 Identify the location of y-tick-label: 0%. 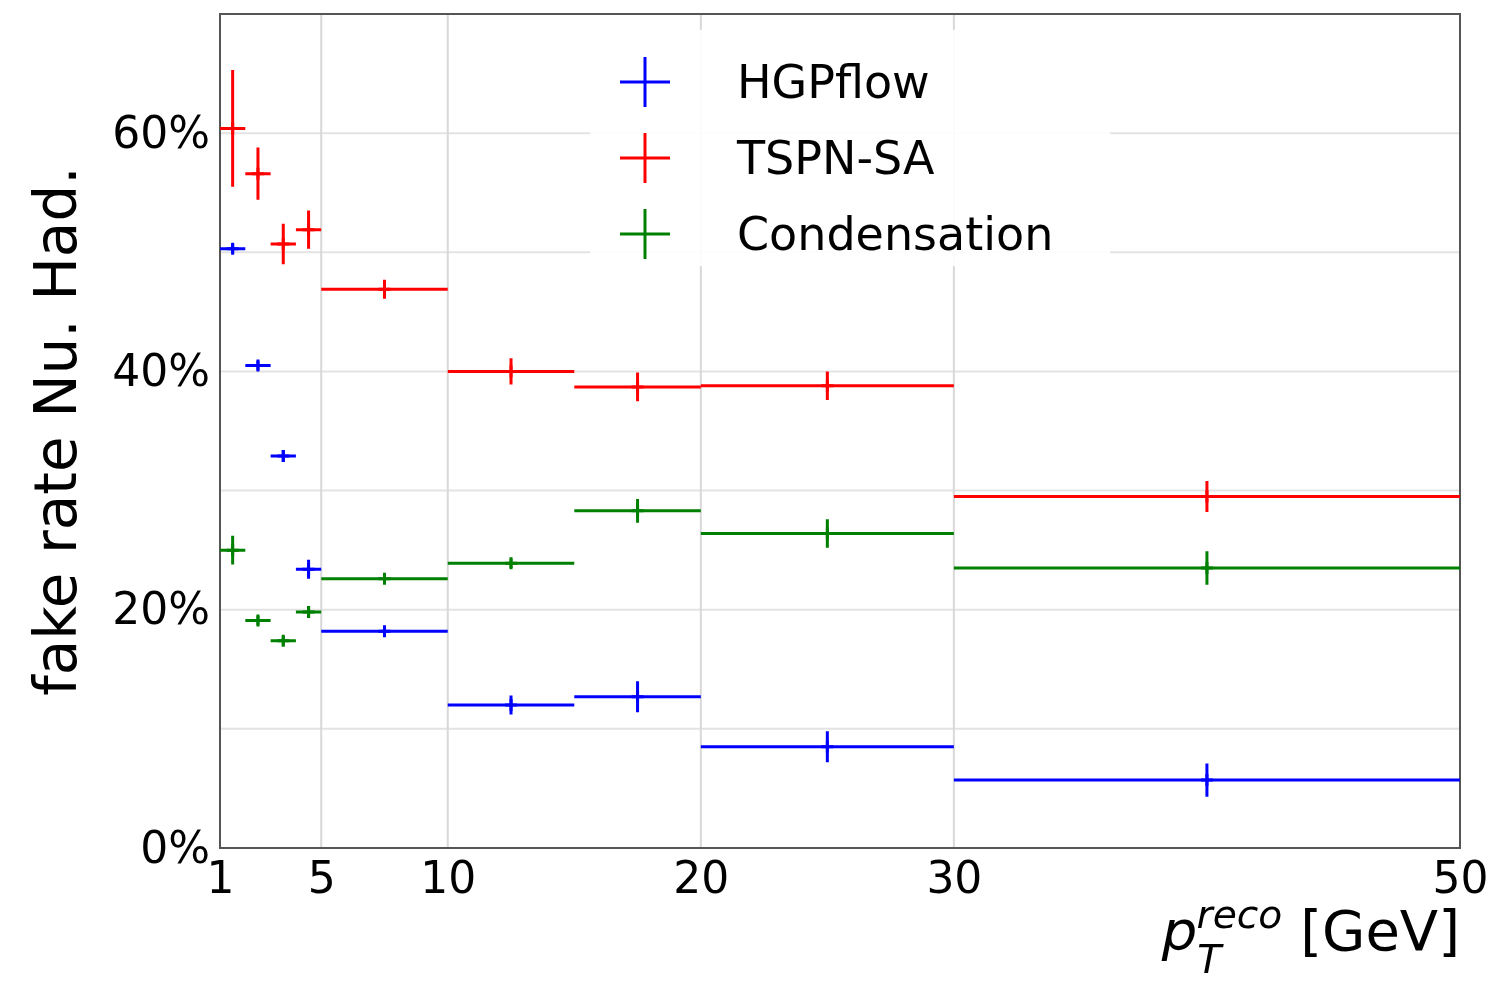
(175, 847).